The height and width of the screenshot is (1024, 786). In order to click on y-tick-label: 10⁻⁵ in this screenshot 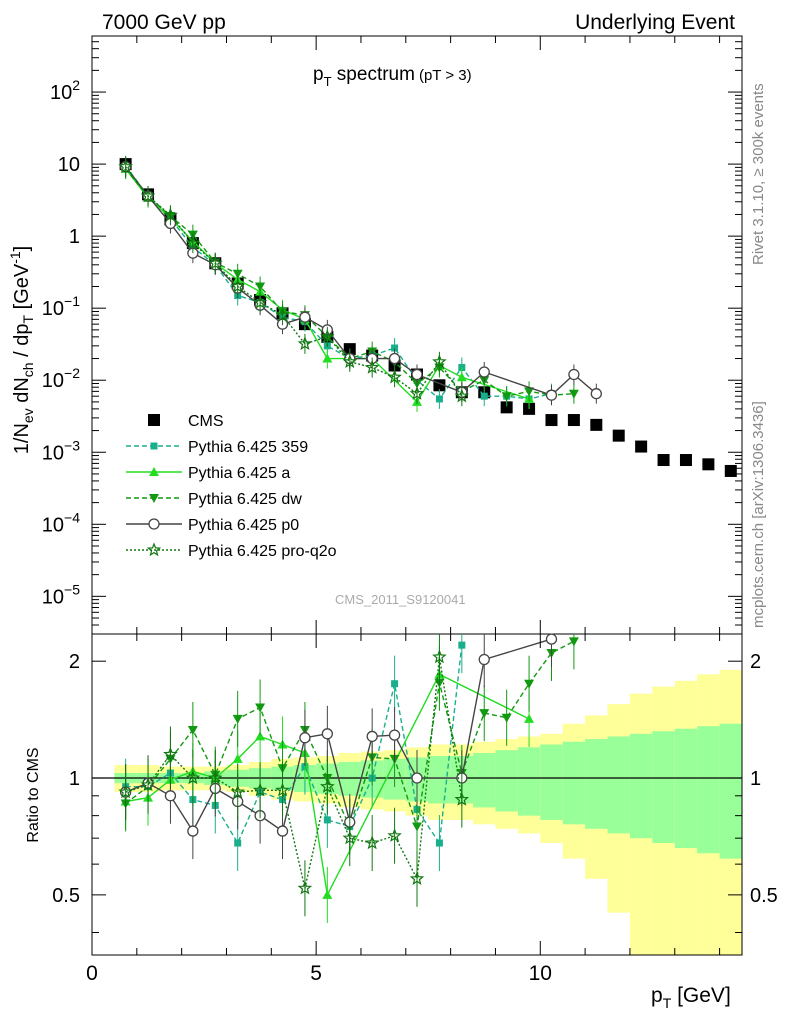, I will do `click(61, 594)`.